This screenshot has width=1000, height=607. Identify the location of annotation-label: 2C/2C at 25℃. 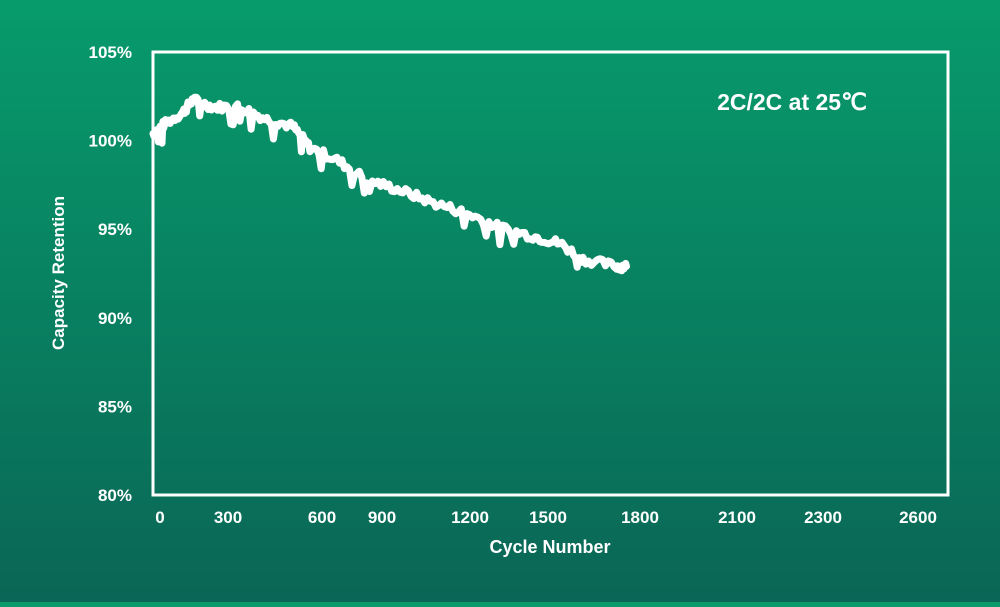
(792, 102).